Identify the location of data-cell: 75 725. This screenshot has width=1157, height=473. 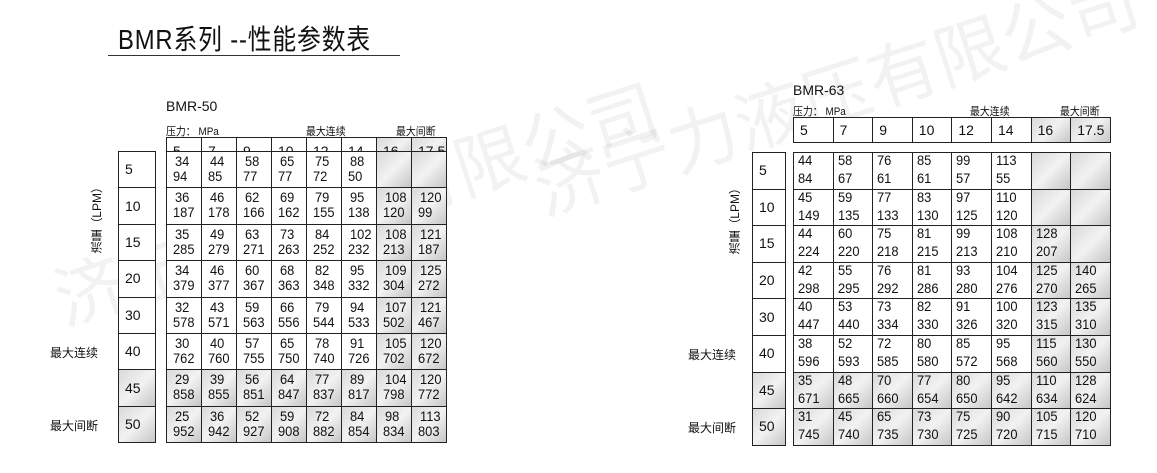
(971, 427).